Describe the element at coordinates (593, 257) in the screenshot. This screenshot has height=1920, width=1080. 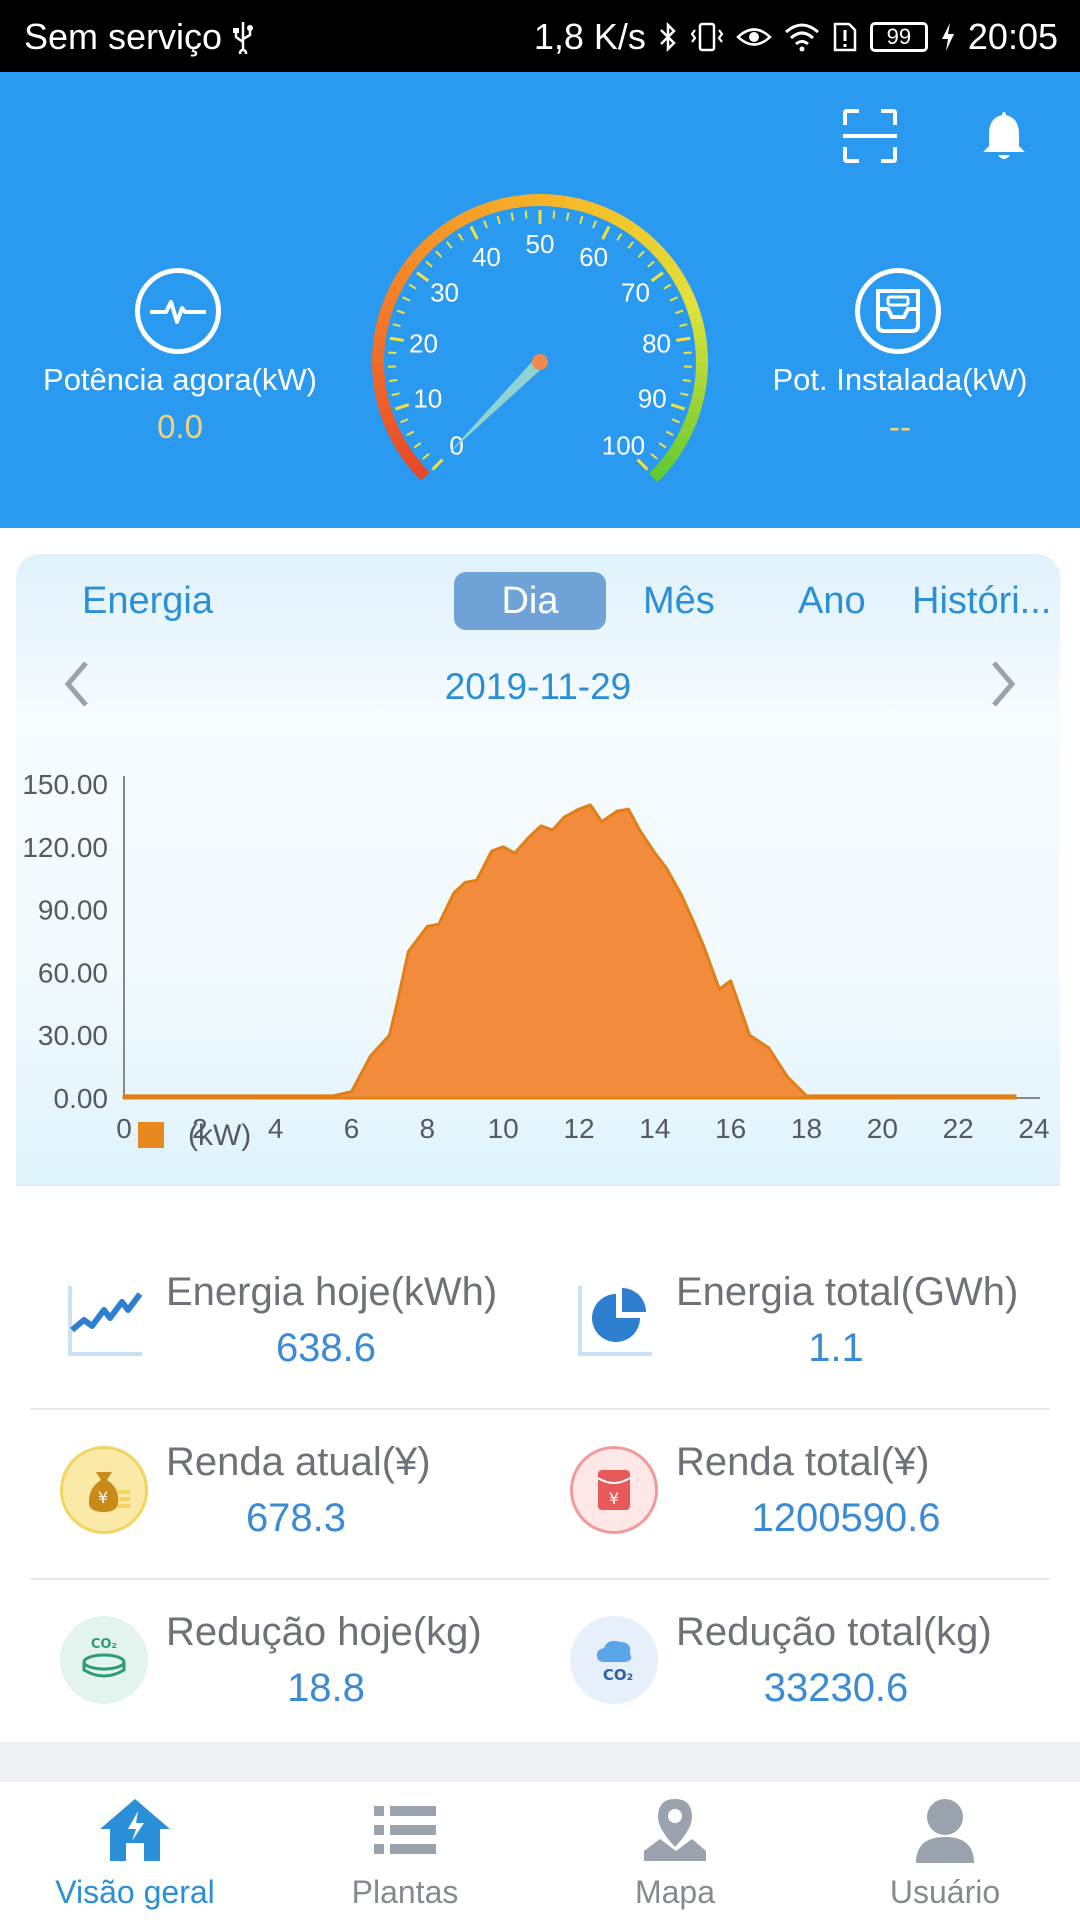
I see `gauge-tick-label: 60` at that location.